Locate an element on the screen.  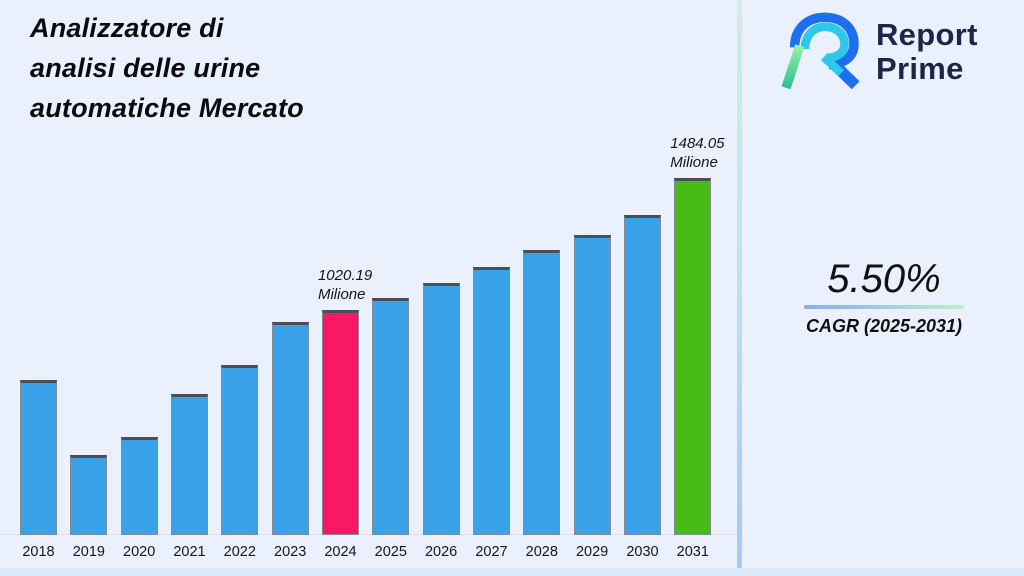
bar-2030 is located at coordinates (642, 375).